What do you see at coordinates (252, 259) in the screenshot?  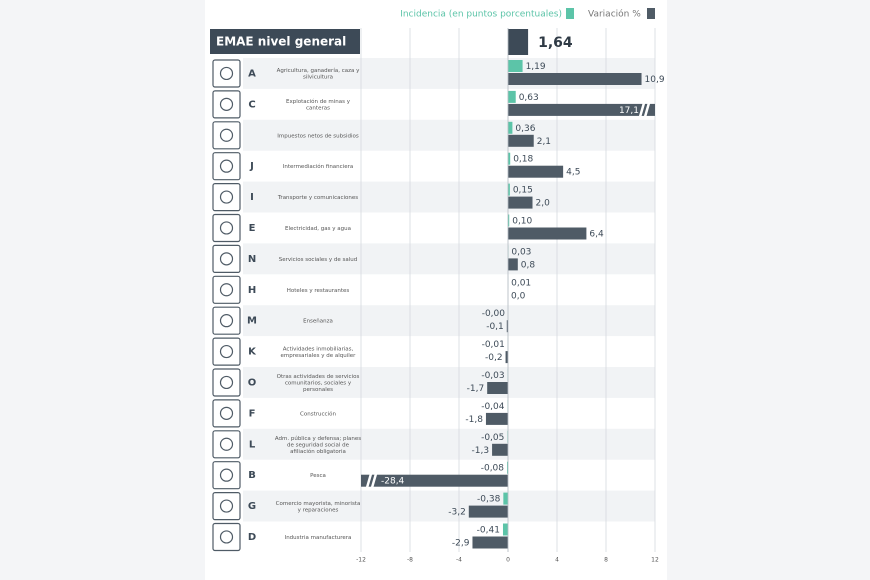 I see `category-code: N` at bounding box center [252, 259].